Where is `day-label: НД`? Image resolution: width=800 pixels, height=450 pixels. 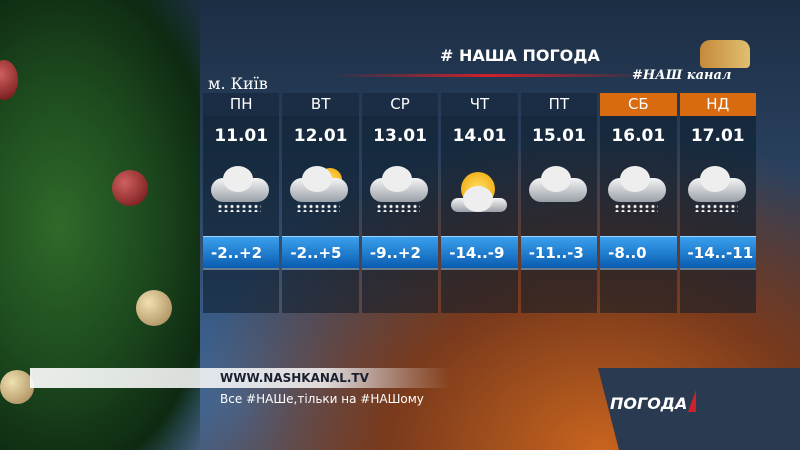 day-label: НД is located at coordinates (717, 104).